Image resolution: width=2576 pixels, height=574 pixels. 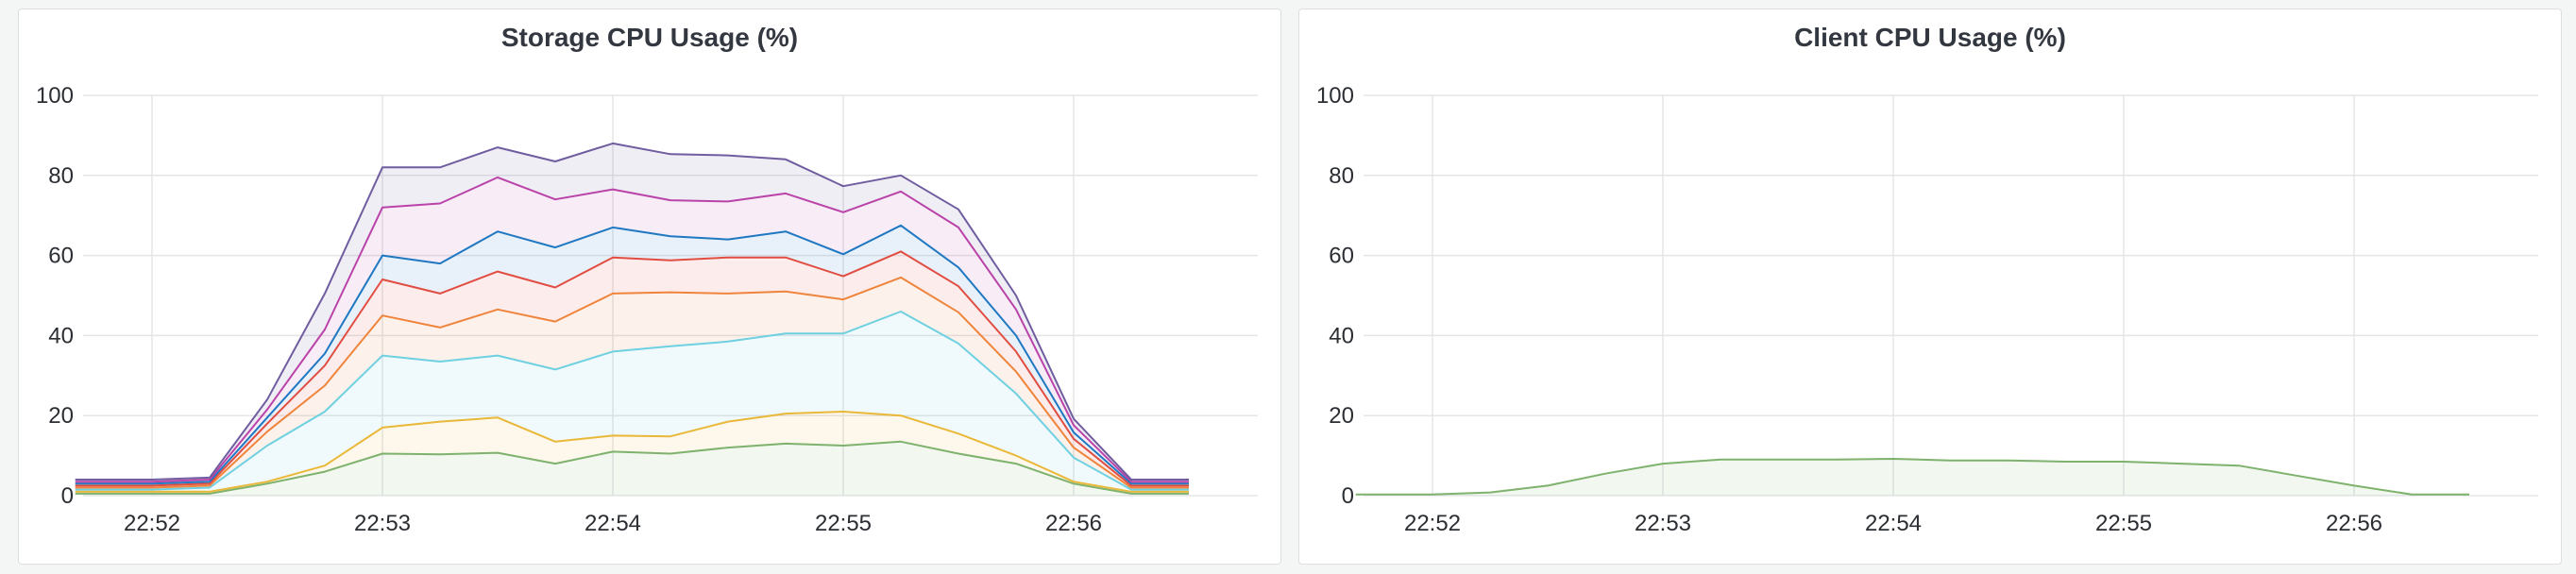 What do you see at coordinates (649, 37) in the screenshot?
I see `panel-title: Storage CPU Usage (%)` at bounding box center [649, 37].